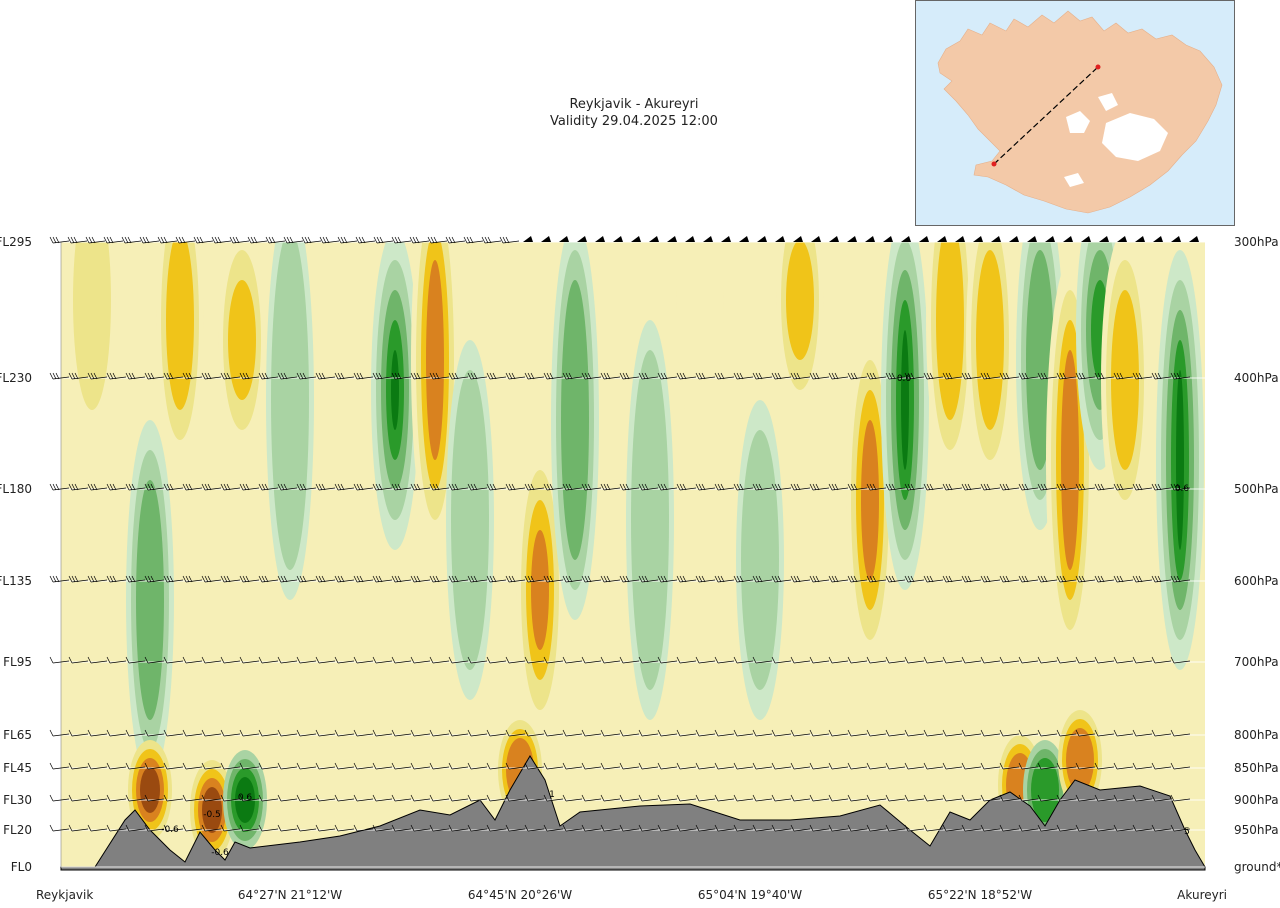  I want to click on motion-cell, so click(290, 406).